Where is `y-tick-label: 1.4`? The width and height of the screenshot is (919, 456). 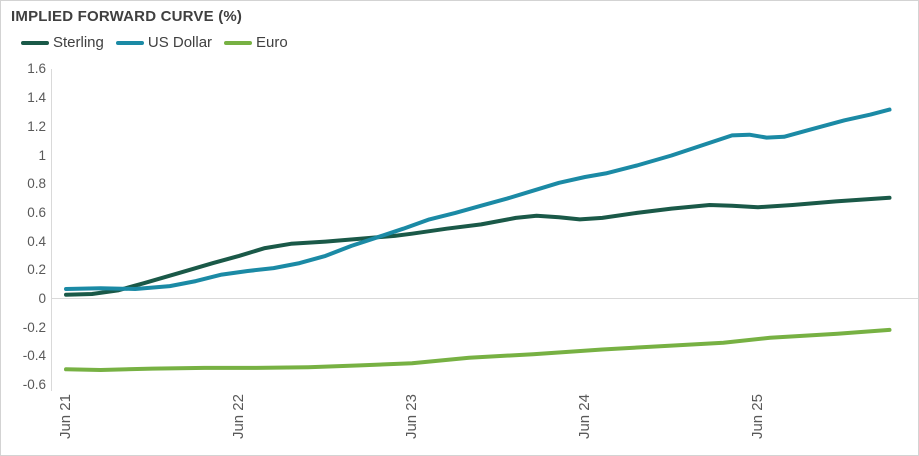
y-tick-label: 1.4 is located at coordinates (36, 98).